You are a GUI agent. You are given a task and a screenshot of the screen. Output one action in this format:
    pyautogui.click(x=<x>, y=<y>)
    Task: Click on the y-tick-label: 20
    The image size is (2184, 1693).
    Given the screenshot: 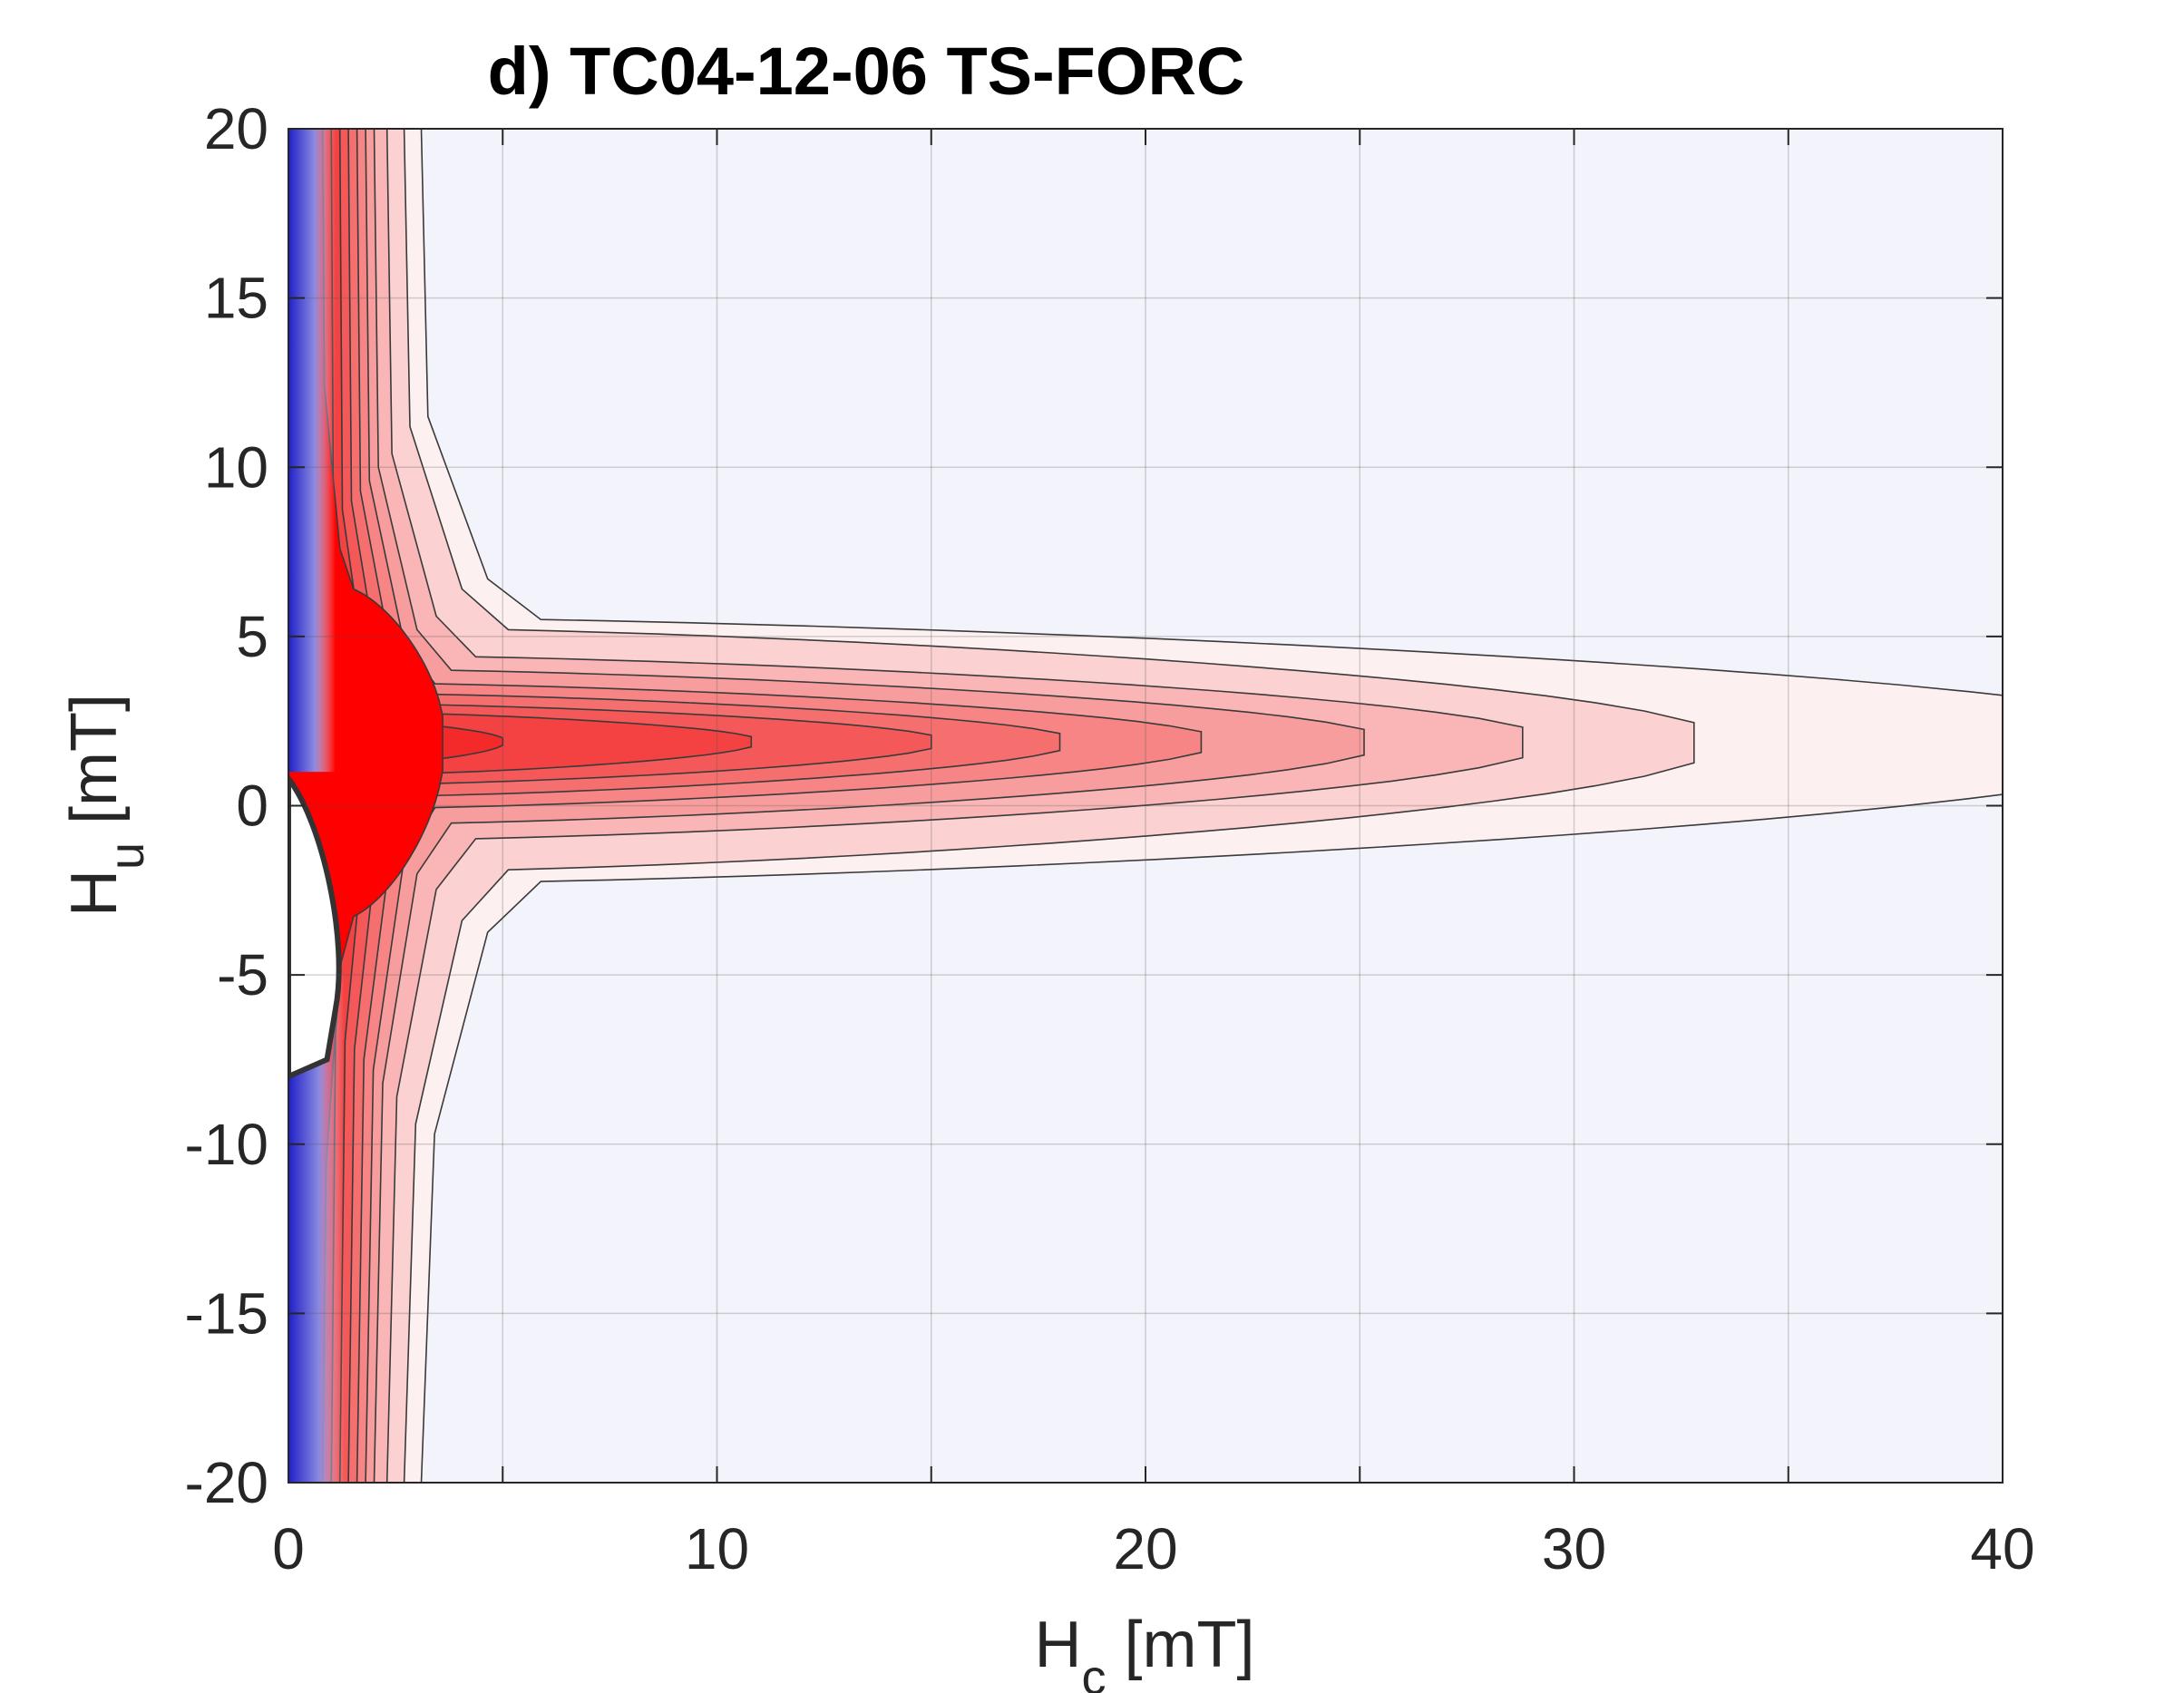 What is the action you would take?
    pyautogui.click(x=236, y=128)
    